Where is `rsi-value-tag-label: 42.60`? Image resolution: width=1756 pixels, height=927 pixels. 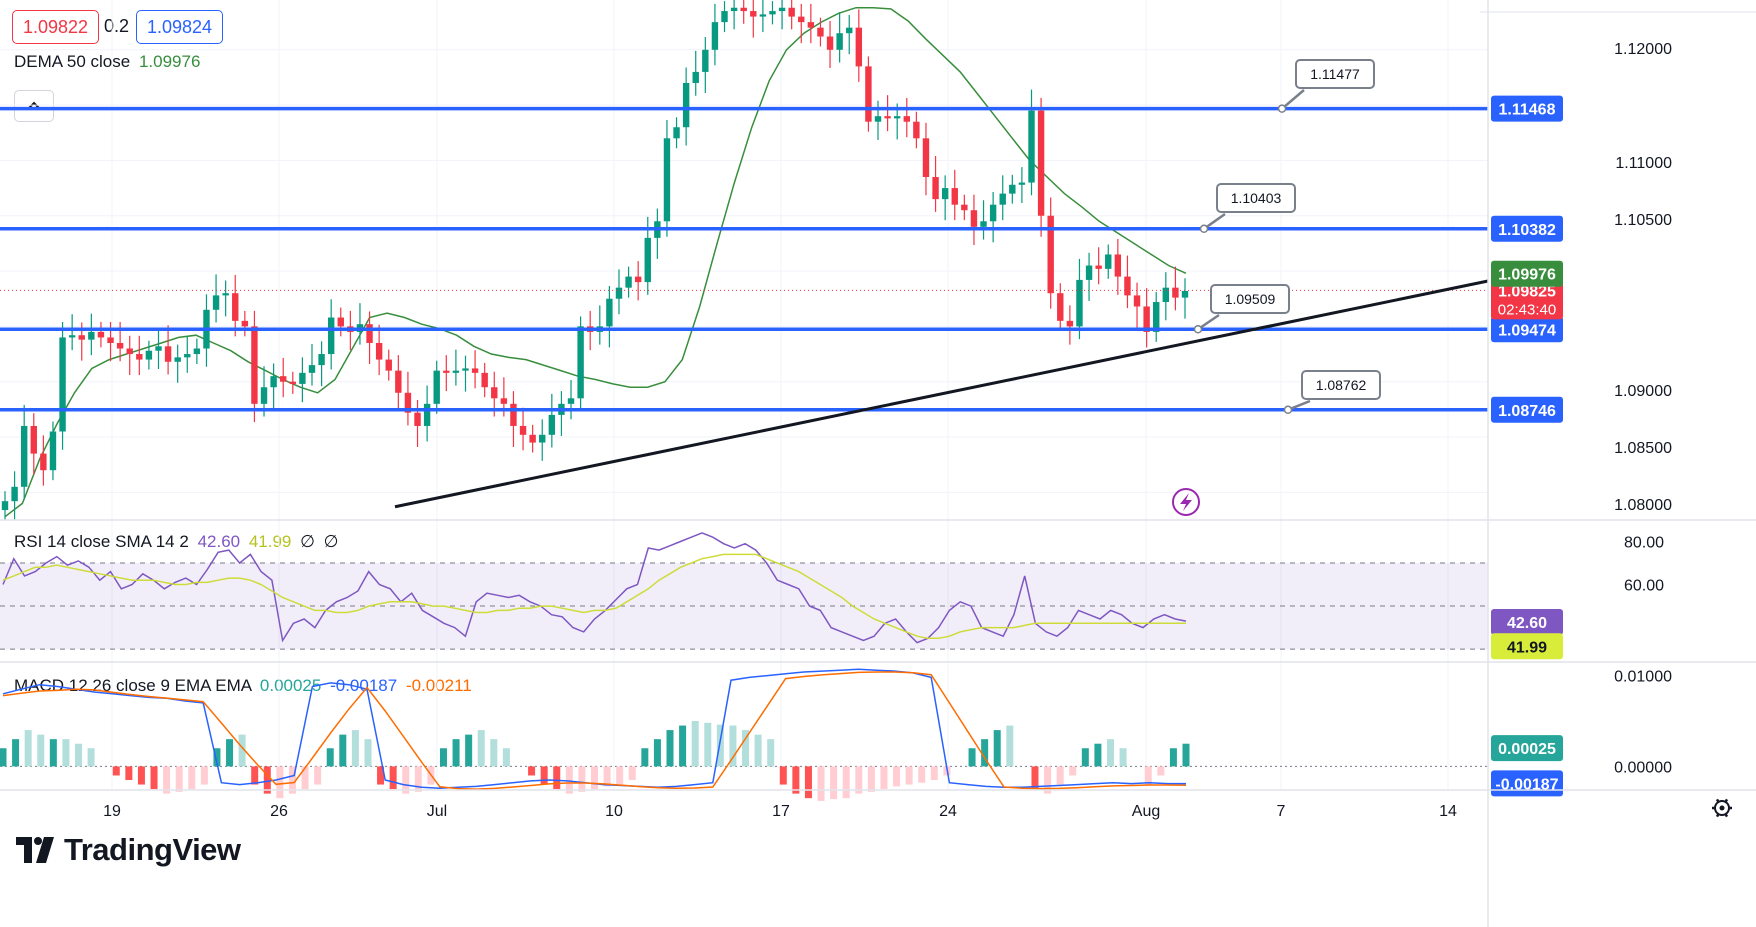 rsi-value-tag-label: 42.60 is located at coordinates (1527, 623).